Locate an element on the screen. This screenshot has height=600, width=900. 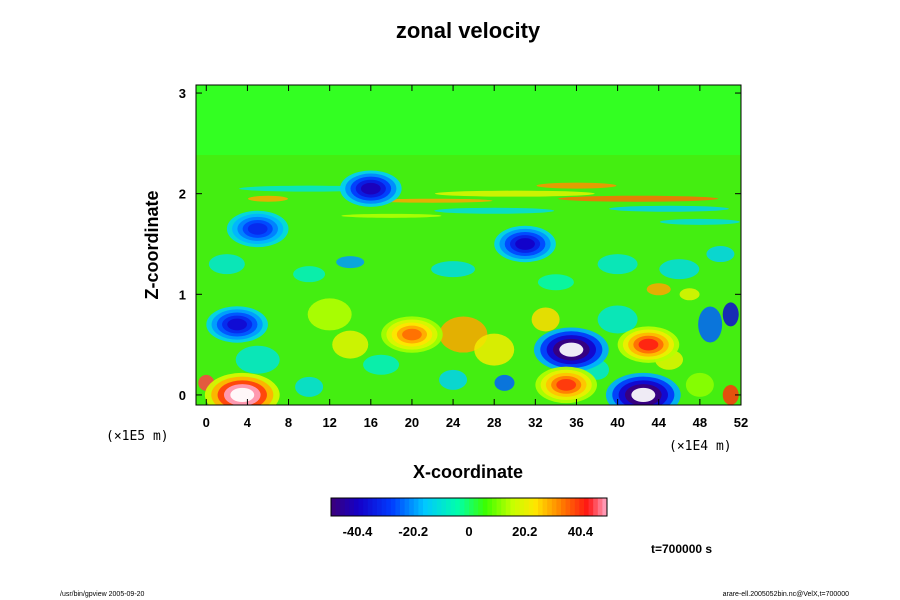
x-tick-label: 40 is located at coordinates (617, 422).